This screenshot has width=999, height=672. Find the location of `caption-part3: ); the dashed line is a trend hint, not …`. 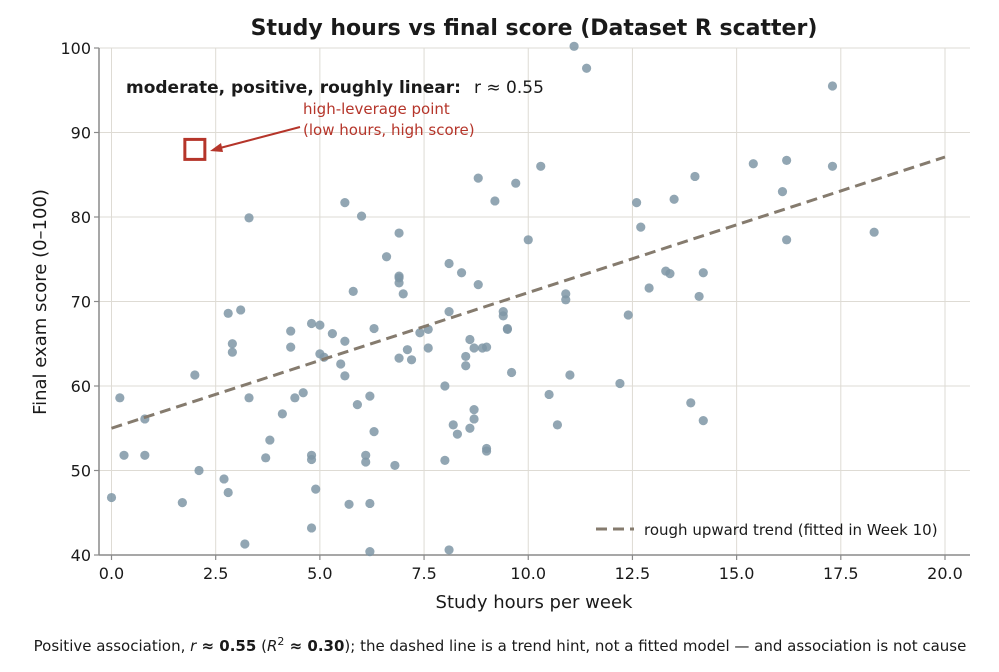

caption-part3: ); the dashed line is a trend hint, not … is located at coordinates (655, 646).